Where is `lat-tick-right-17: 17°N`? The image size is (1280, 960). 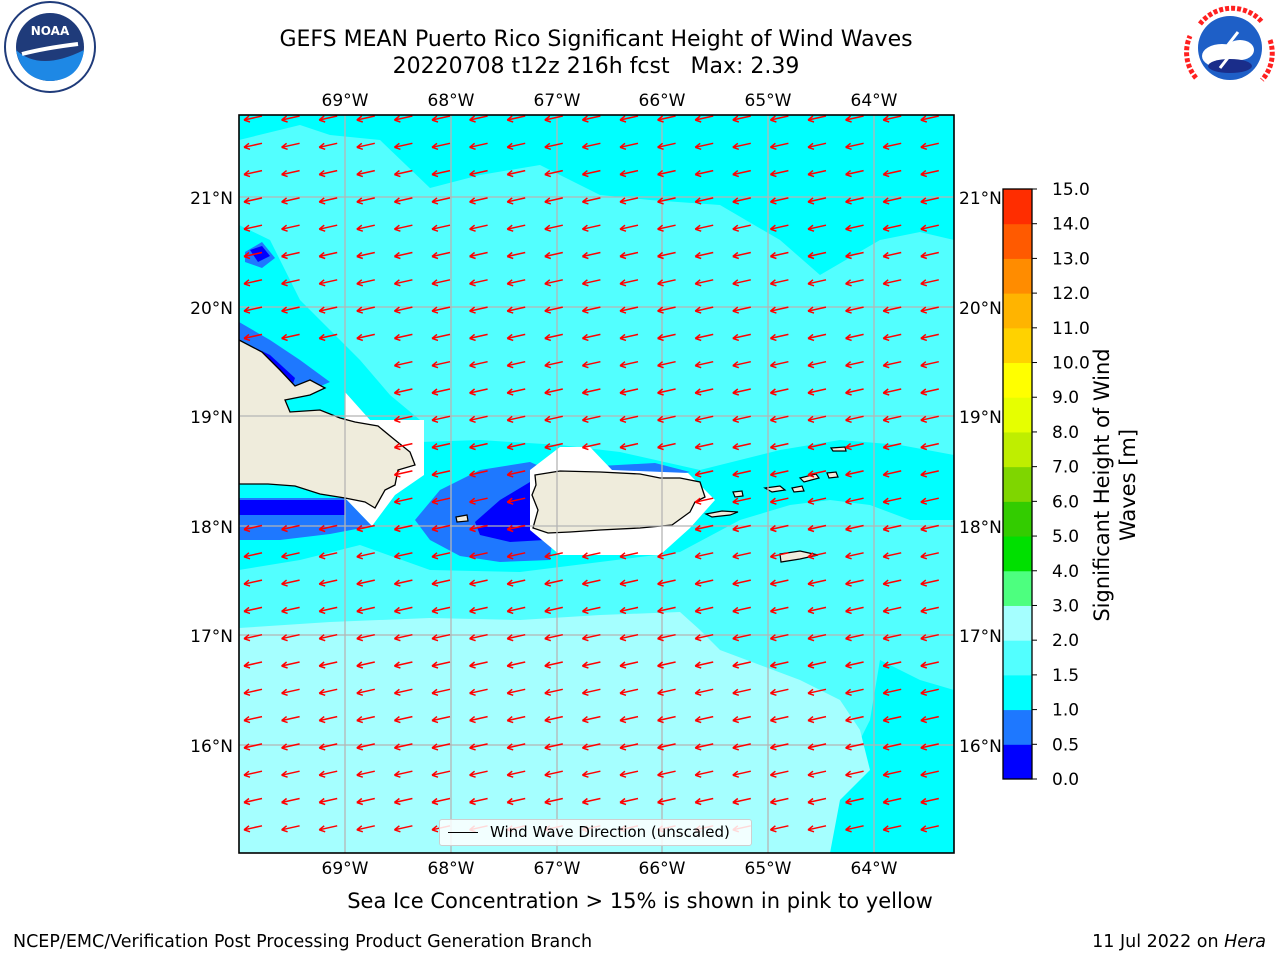 lat-tick-right-17: 17°N is located at coordinates (980, 637).